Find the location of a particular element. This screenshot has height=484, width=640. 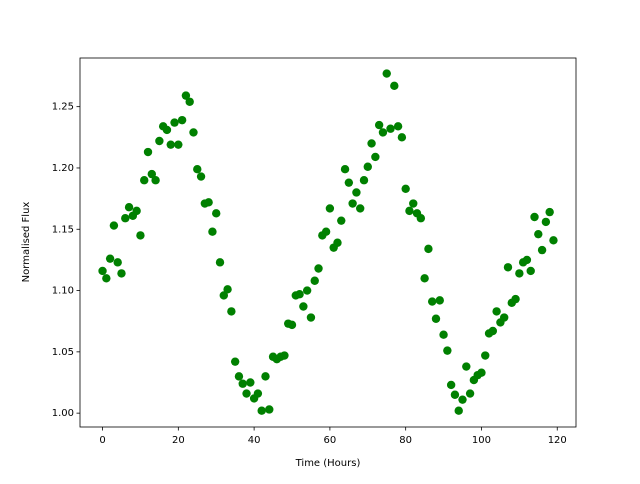

y-tick-label: 1.05 is located at coordinates (63, 352).